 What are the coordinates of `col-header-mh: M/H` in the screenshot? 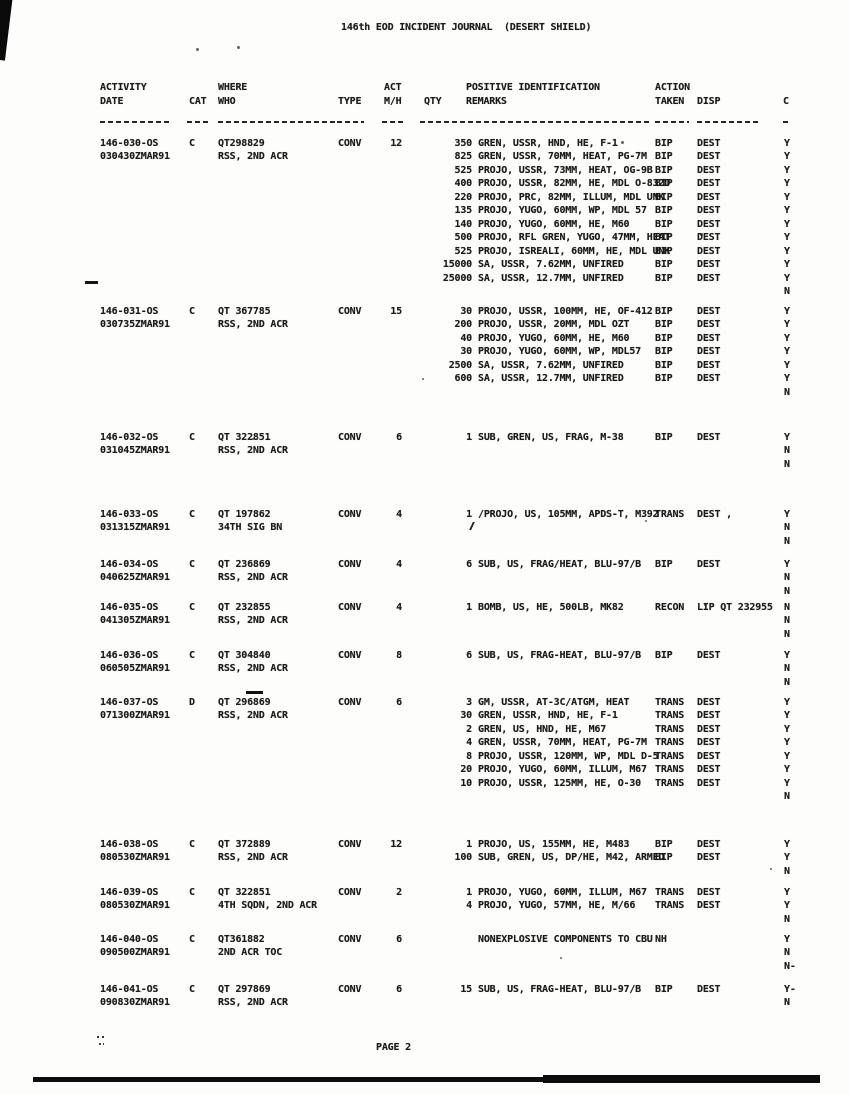 It's located at (393, 101).